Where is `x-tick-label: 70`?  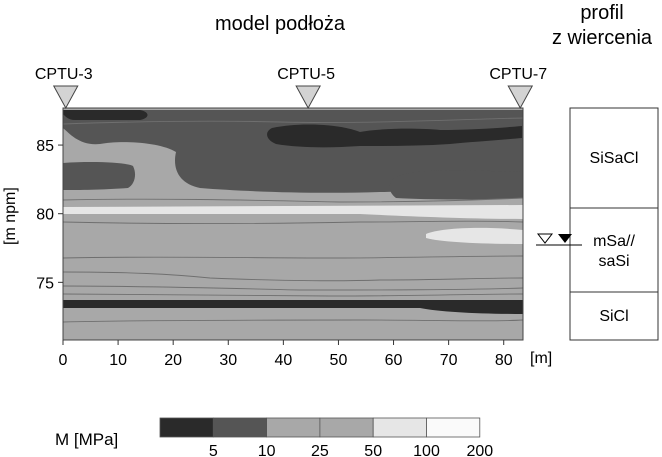 x-tick-label: 70 is located at coordinates (449, 360).